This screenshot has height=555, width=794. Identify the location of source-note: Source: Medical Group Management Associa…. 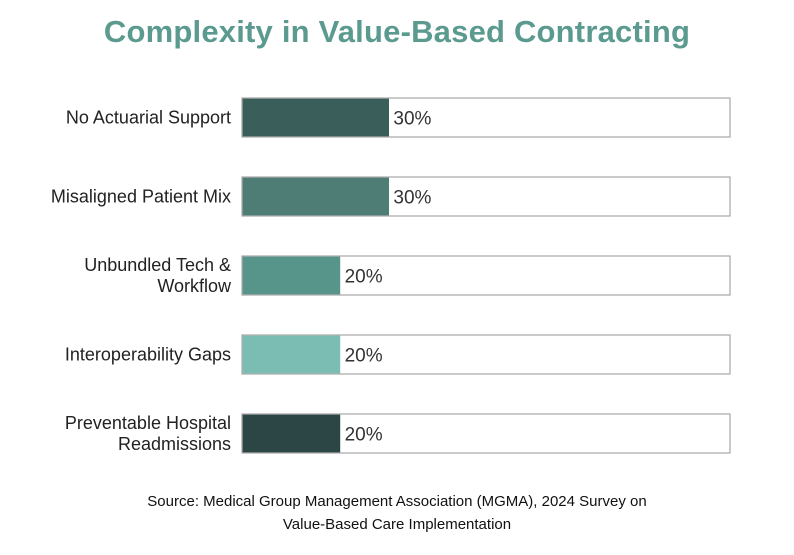
(397, 513).